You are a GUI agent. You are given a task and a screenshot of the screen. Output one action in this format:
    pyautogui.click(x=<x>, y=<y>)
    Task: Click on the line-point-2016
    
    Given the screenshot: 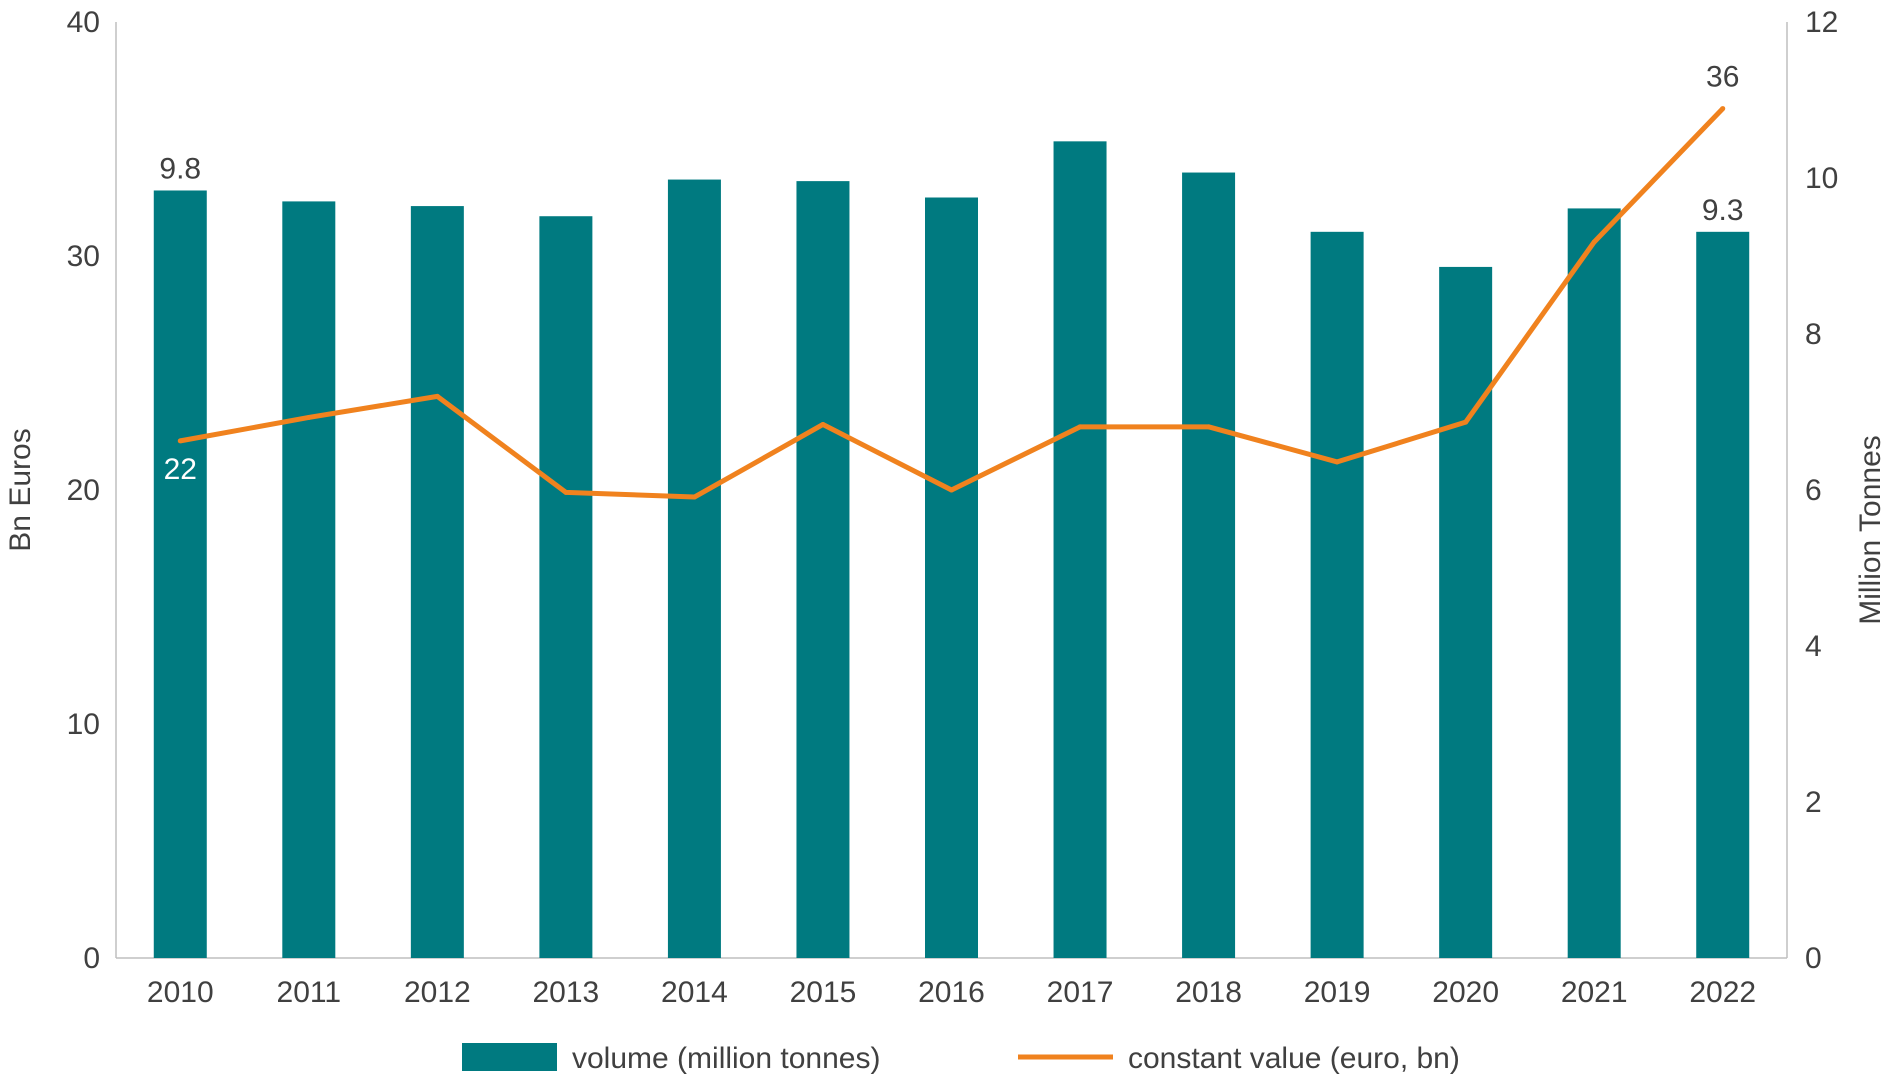 What is the action you would take?
    pyautogui.click(x=951, y=490)
    